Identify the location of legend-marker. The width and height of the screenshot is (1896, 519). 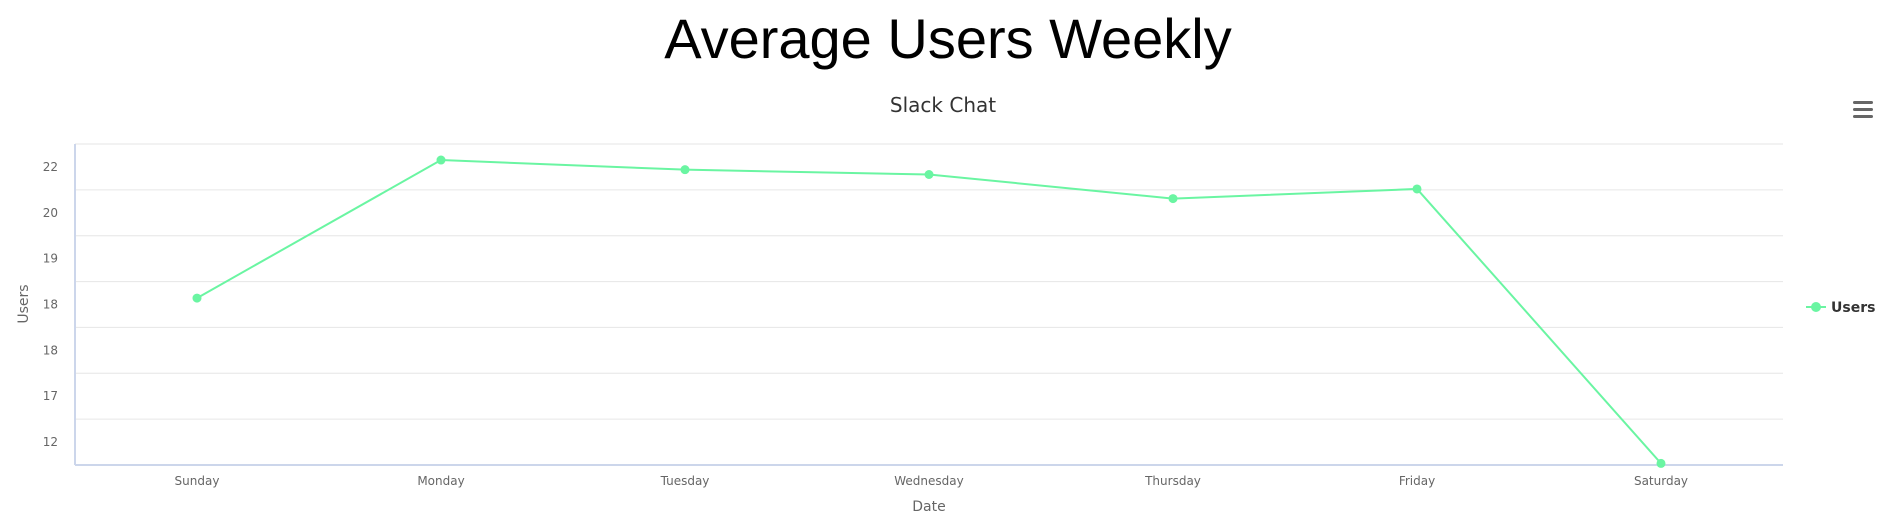
(1816, 307).